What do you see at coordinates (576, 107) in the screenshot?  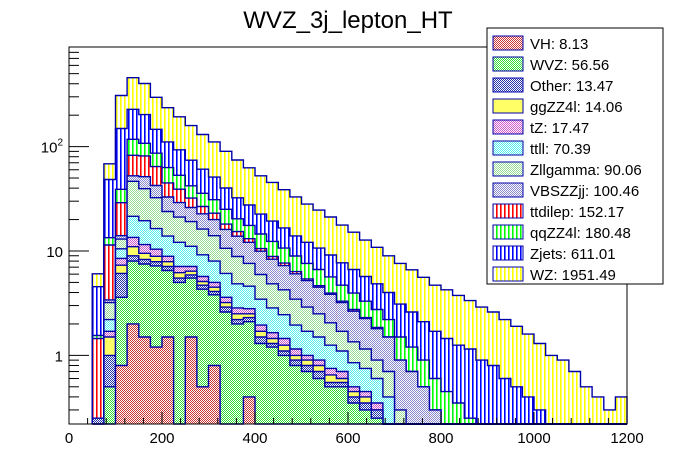 I see `legend-label: ggZZ4l: 14.06` at bounding box center [576, 107].